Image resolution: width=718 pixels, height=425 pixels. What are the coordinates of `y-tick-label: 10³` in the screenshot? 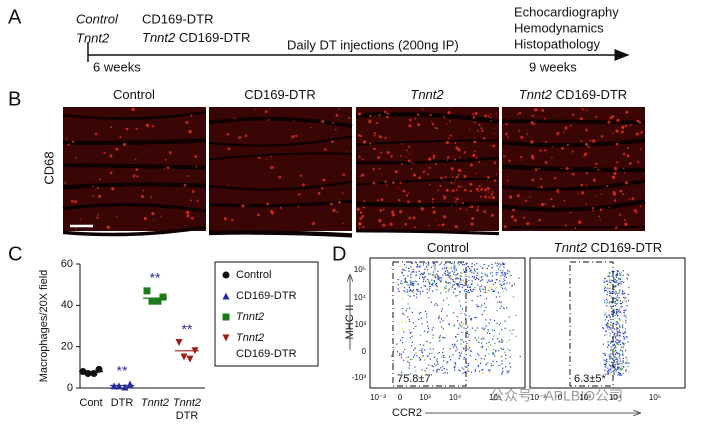 It's located at (360, 324).